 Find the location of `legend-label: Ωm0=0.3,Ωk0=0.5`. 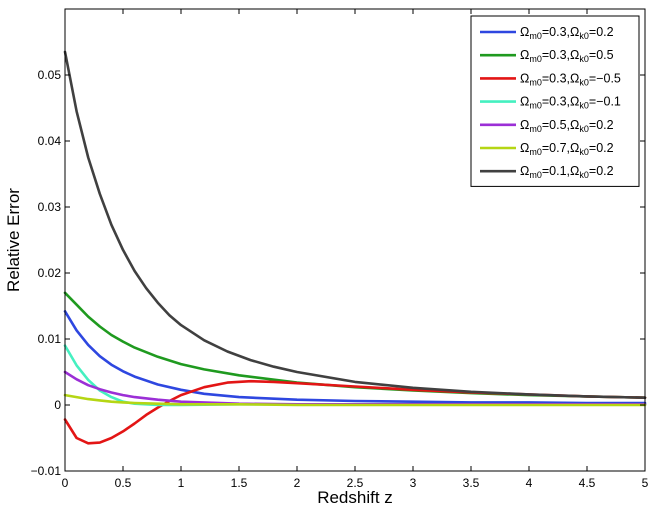

legend-label: Ωm0=0.3,Ωk0=0.5 is located at coordinates (567, 56).